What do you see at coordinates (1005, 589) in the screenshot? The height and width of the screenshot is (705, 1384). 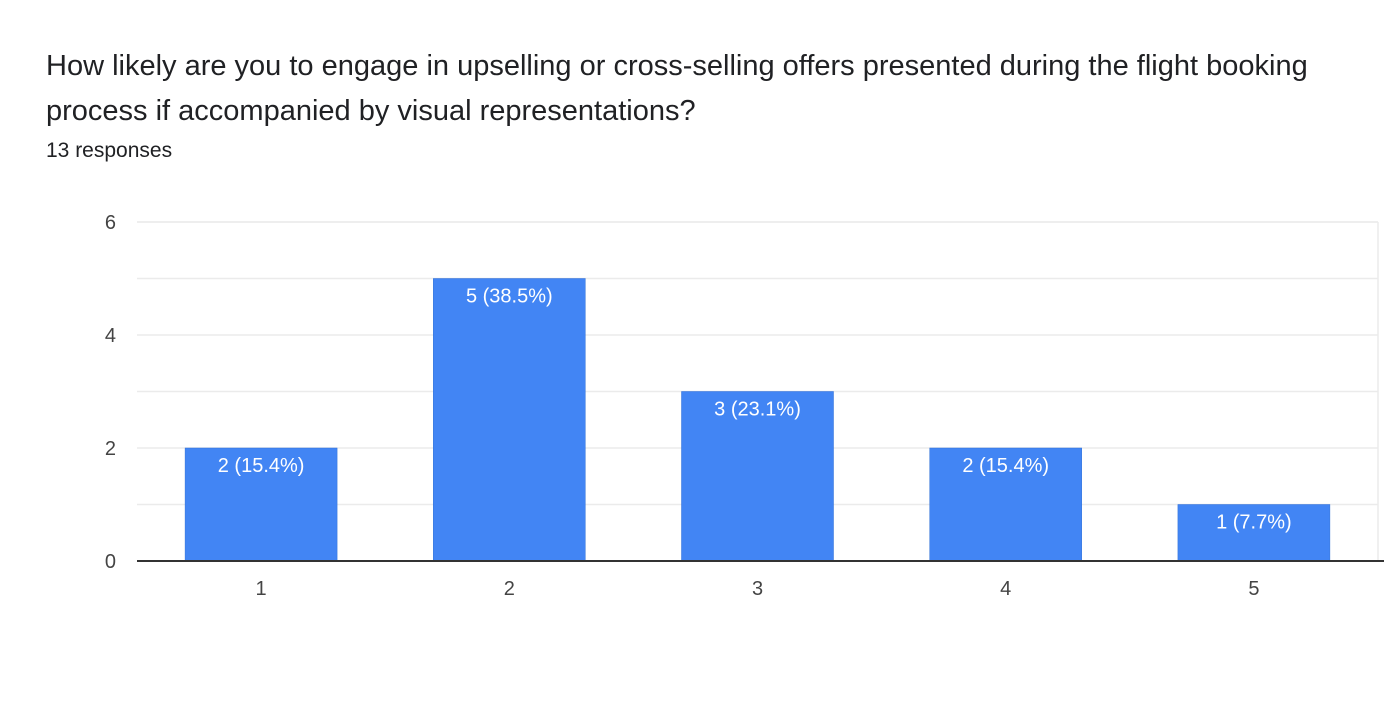 I see `x-tick-label: 4` at bounding box center [1005, 589].